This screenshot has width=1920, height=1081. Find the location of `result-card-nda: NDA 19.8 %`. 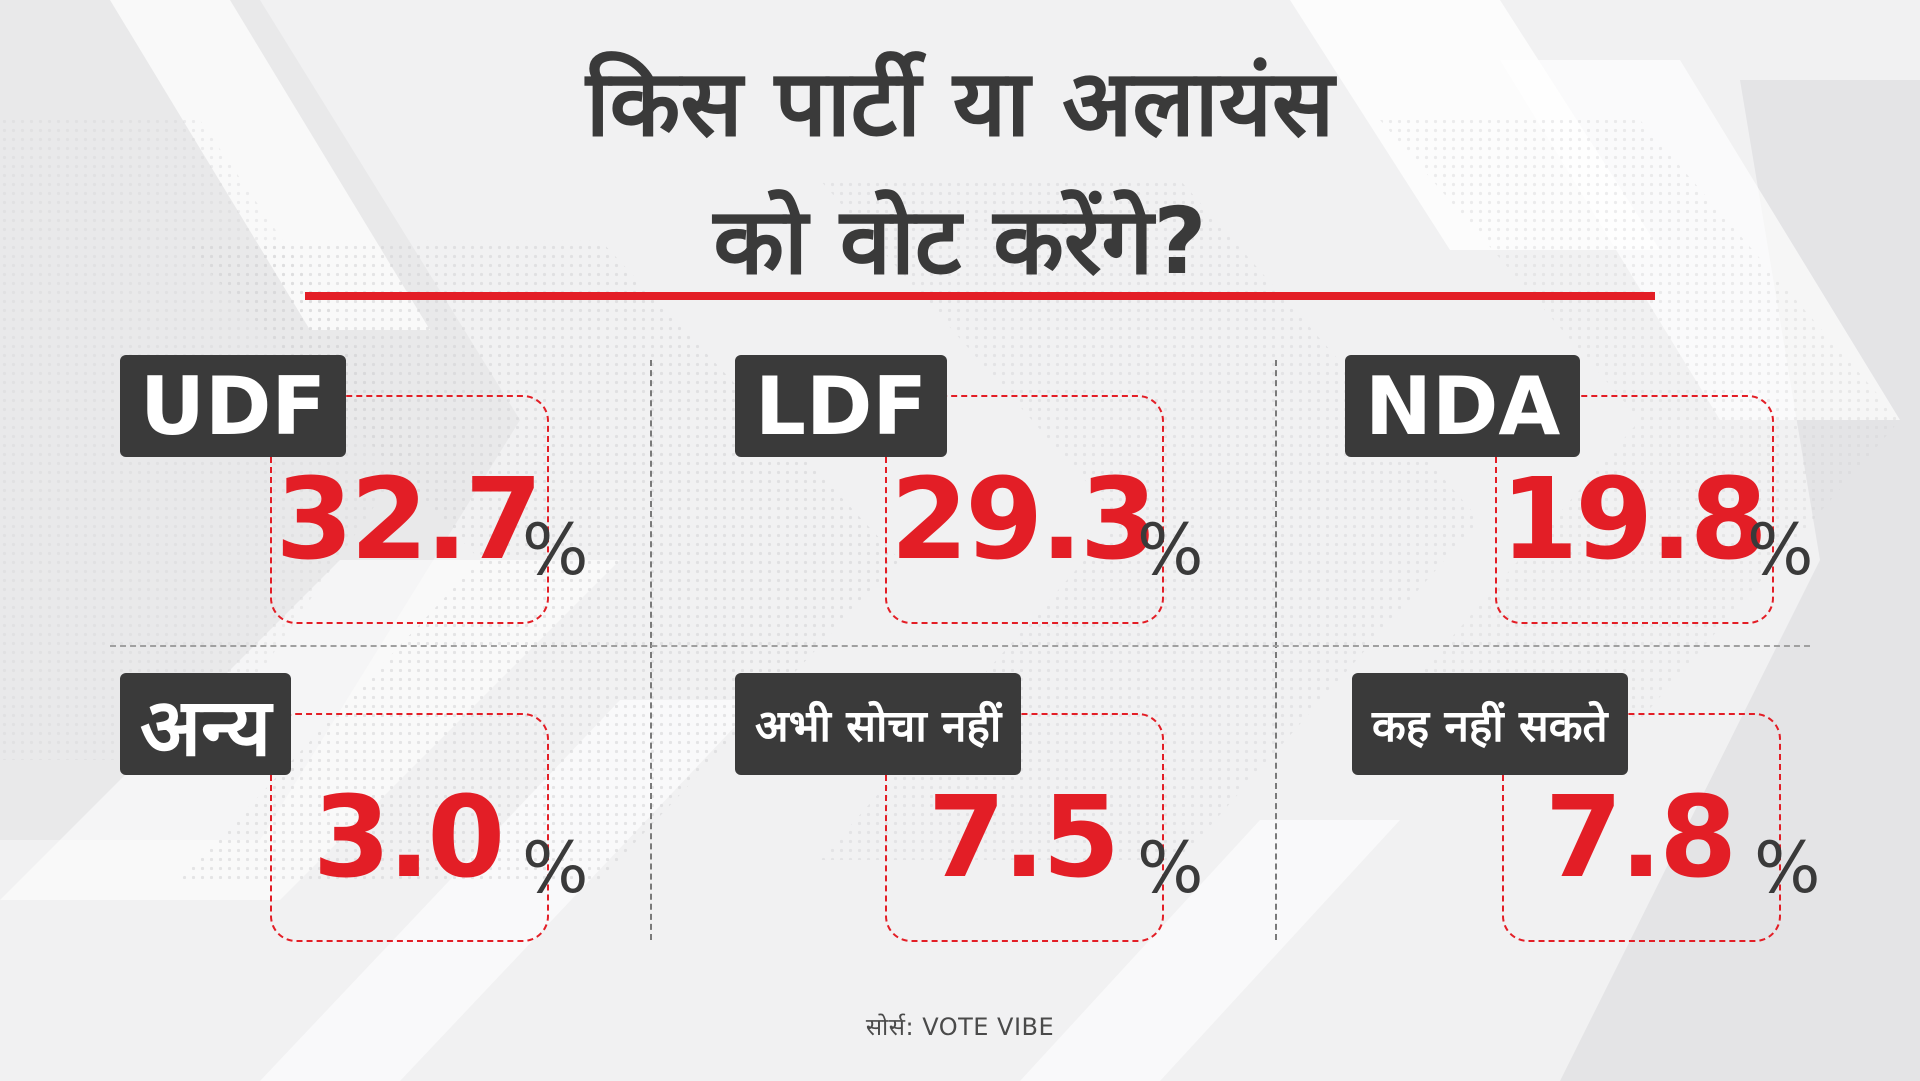

result-card-nda: NDA 19.8 % is located at coordinates (1625, 505).